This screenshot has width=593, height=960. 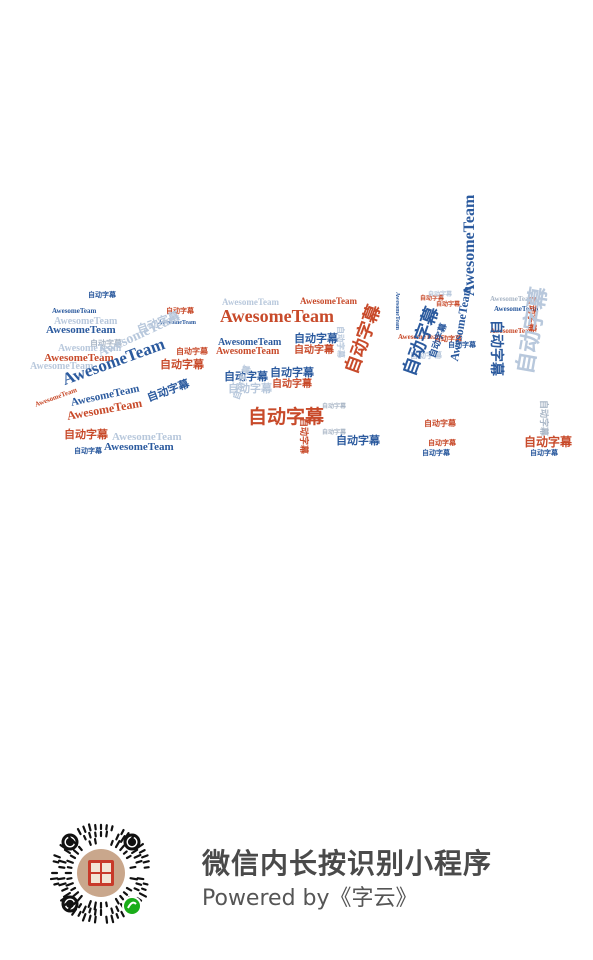 I want to click on powered-by-label: Powered by《字云》, so click(x=310, y=898).